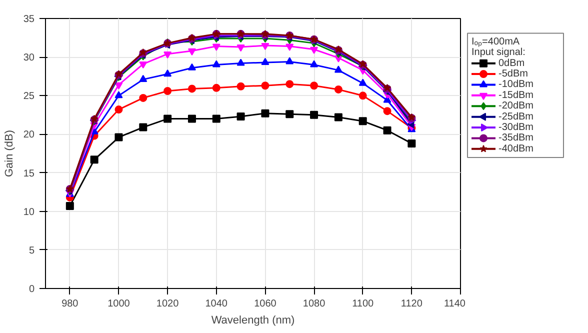 The width and height of the screenshot is (588, 333). I want to click on y-tick-label: 30, so click(29, 58).